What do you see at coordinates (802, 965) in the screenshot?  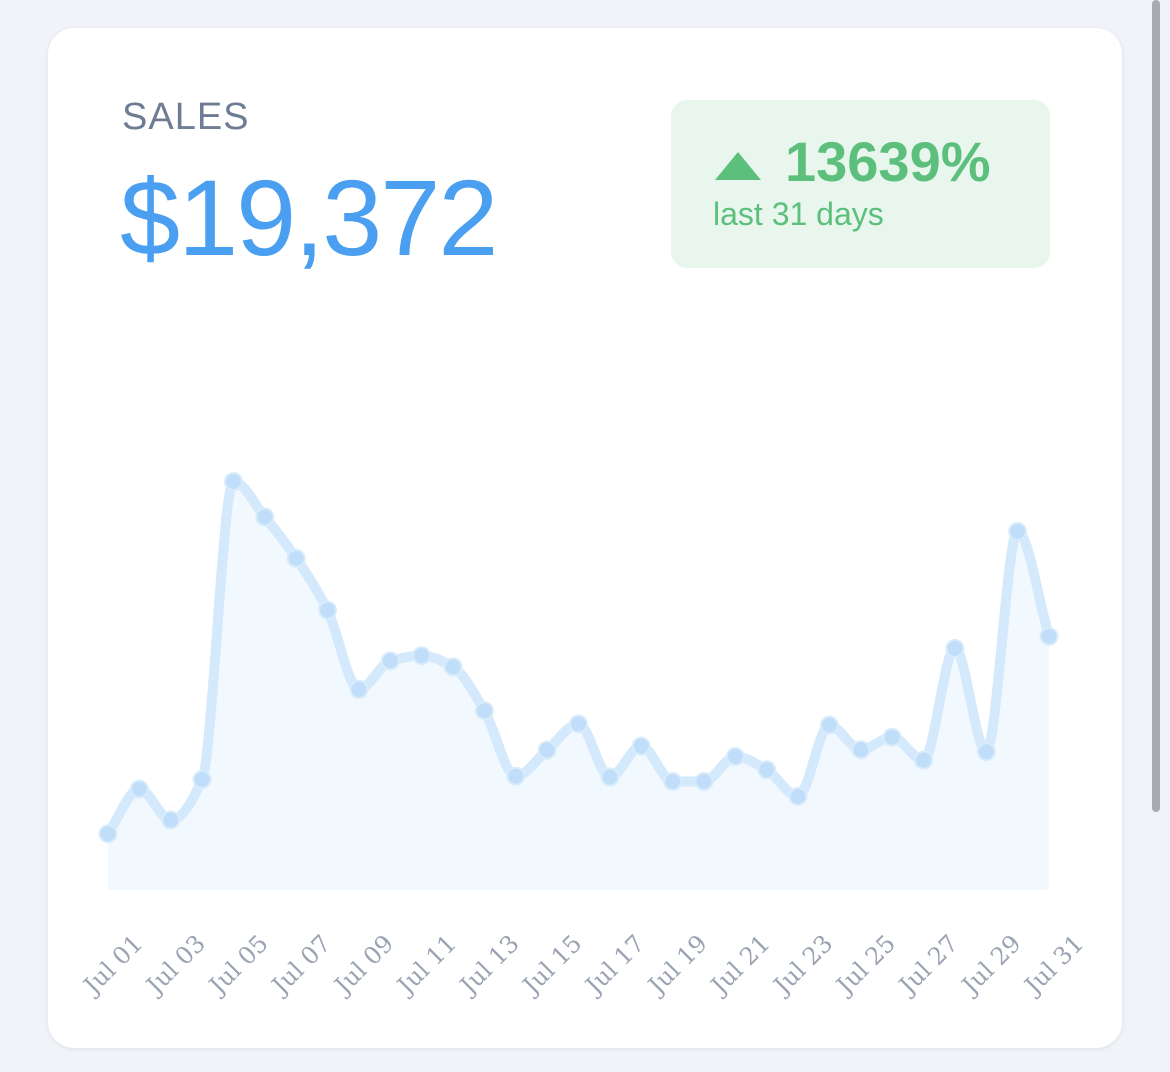 I see `x-tick-label: Jul 23` at bounding box center [802, 965].